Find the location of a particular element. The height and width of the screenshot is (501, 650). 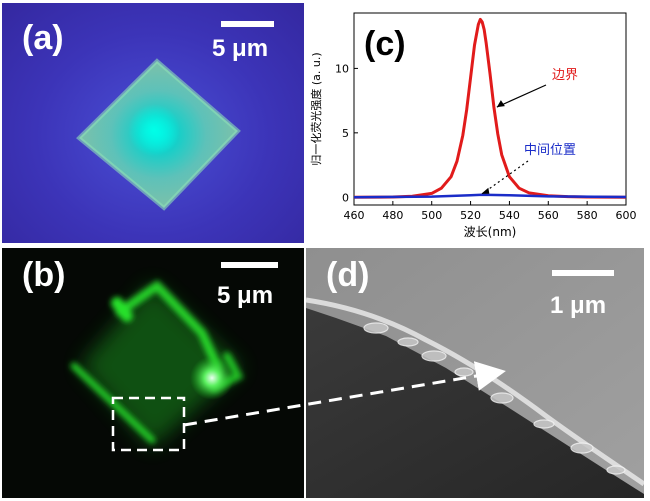

panel-c-label: (c) is located at coordinates (385, 44).